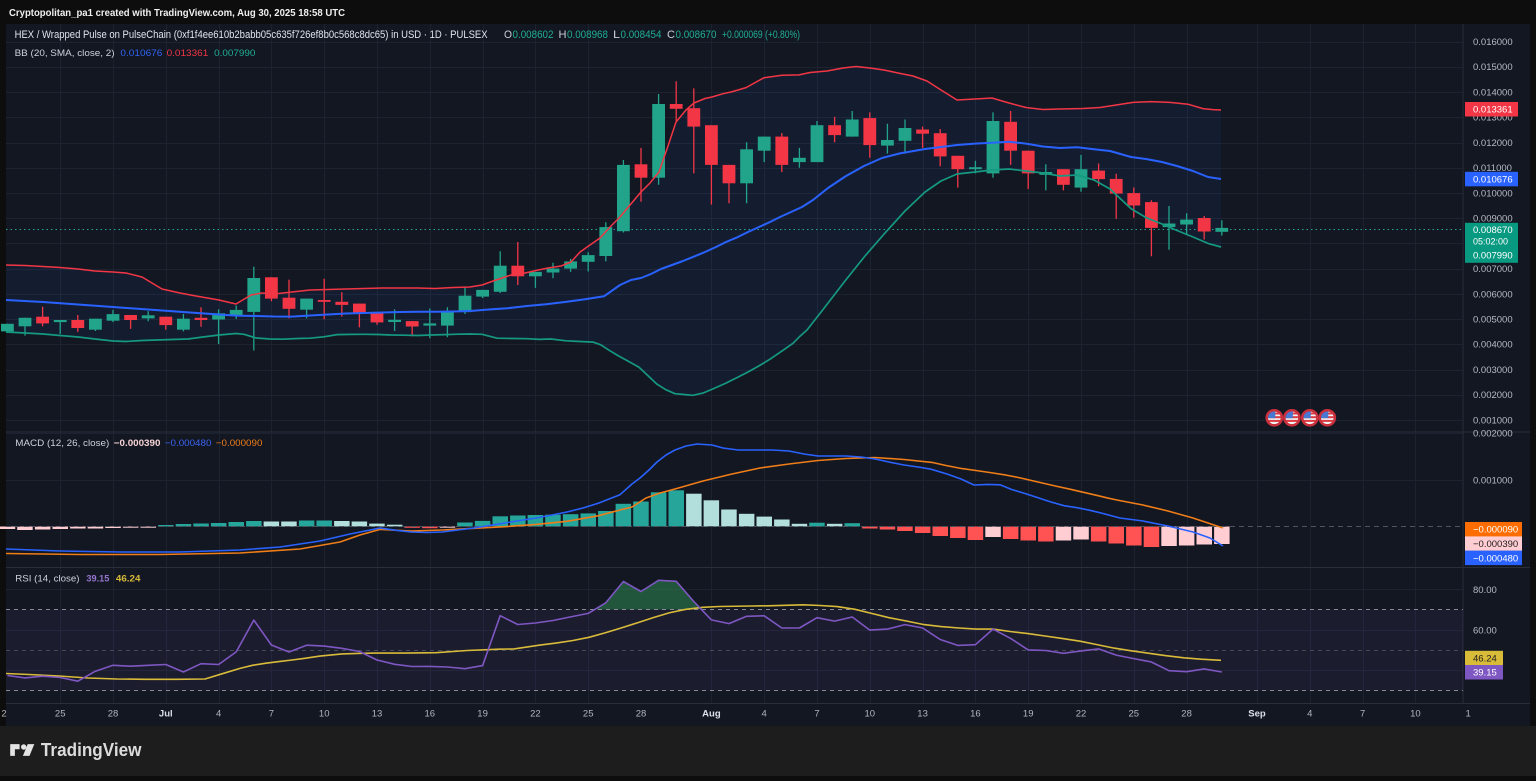  What do you see at coordinates (1468, 714) in the screenshot?
I see `svg-text: 1` at bounding box center [1468, 714].